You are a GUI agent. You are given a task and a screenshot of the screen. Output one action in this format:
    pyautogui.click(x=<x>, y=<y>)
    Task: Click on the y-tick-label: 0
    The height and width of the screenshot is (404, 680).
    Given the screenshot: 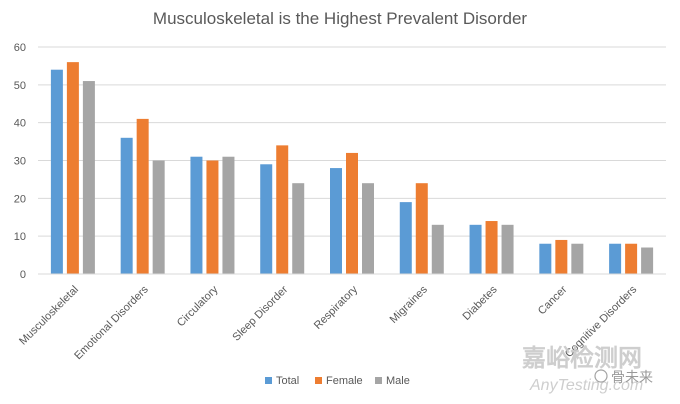 What is the action you would take?
    pyautogui.click(x=23, y=275)
    